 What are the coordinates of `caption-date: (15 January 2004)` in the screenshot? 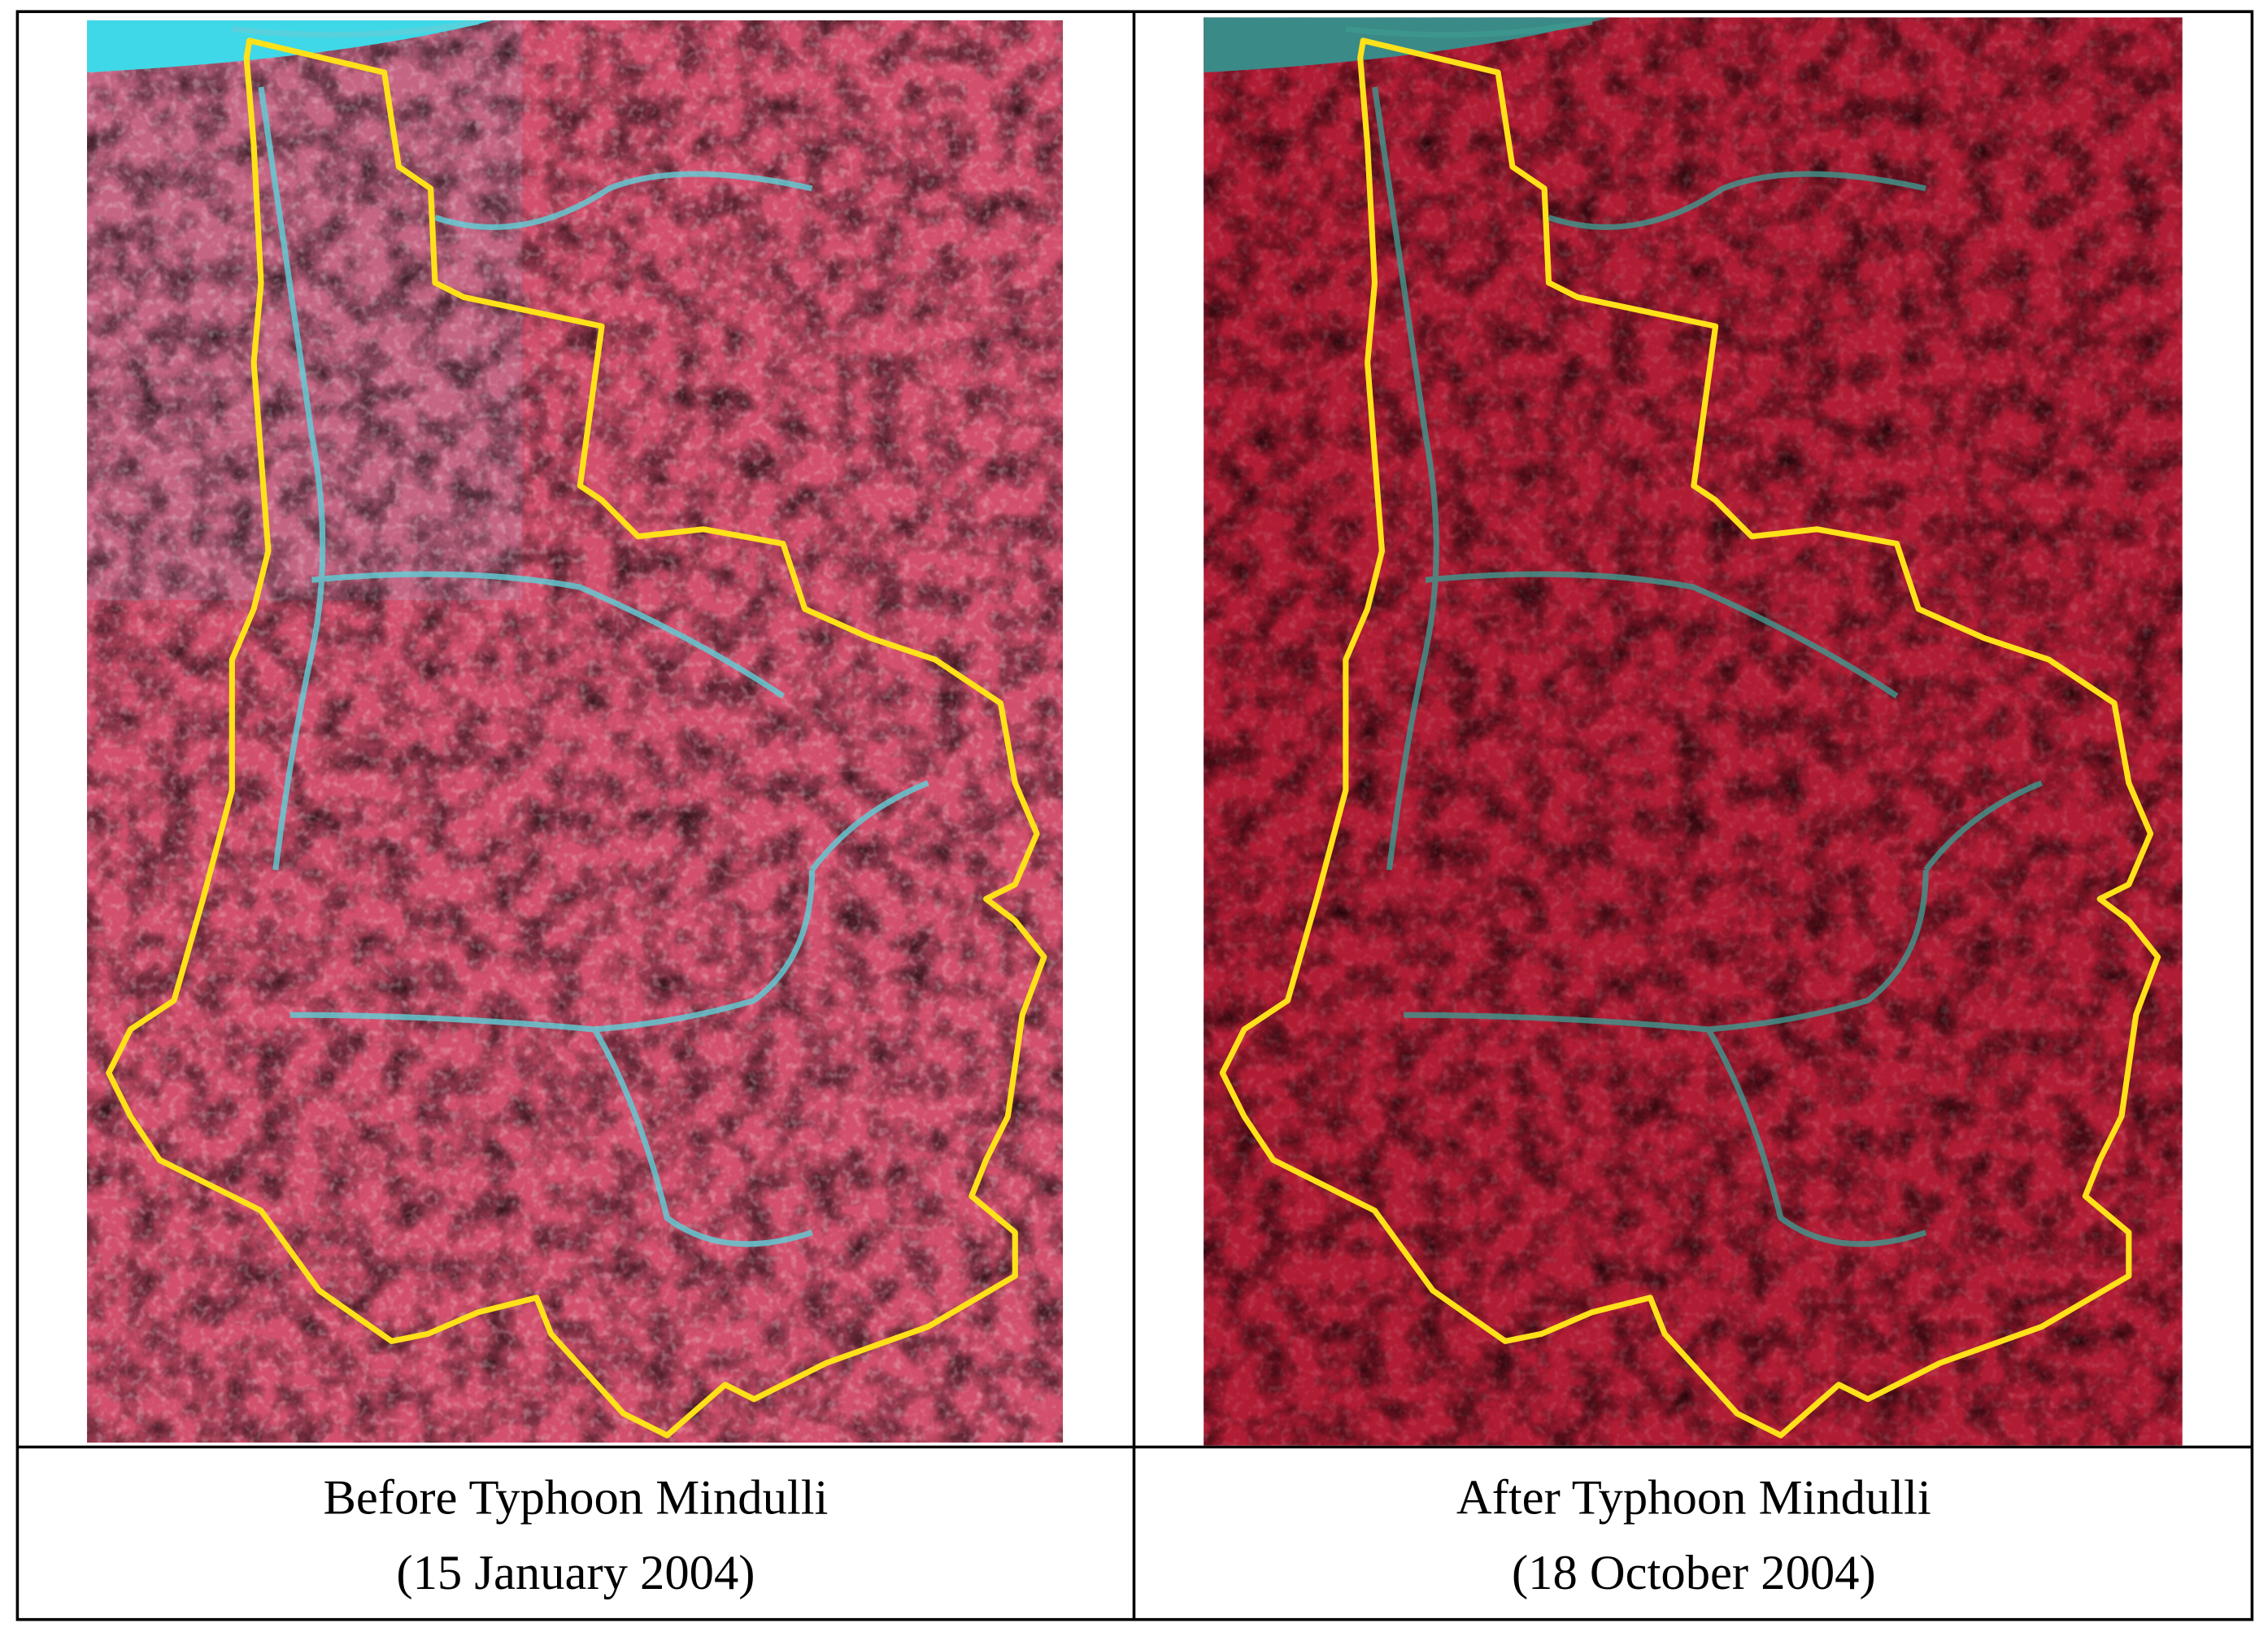 It's located at (575, 1573).